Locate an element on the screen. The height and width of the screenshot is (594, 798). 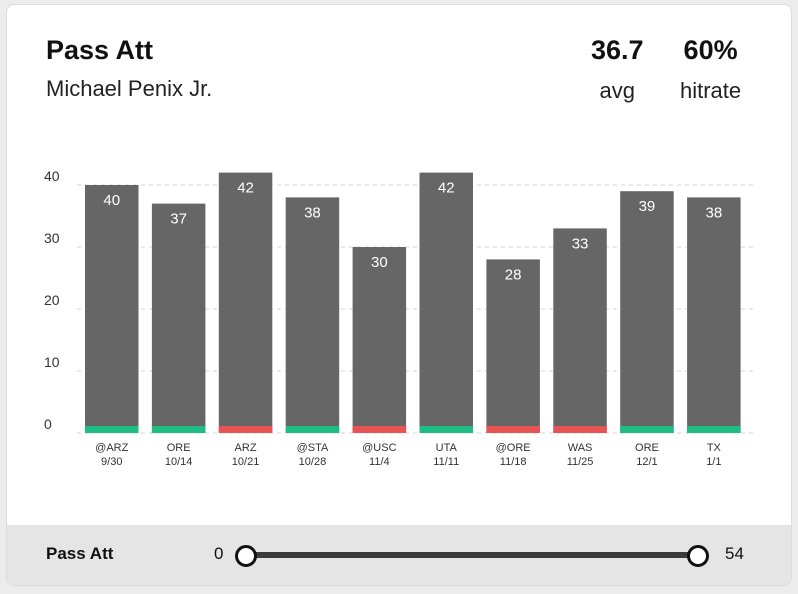
hitrate-value: 60% is located at coordinates (710, 50).